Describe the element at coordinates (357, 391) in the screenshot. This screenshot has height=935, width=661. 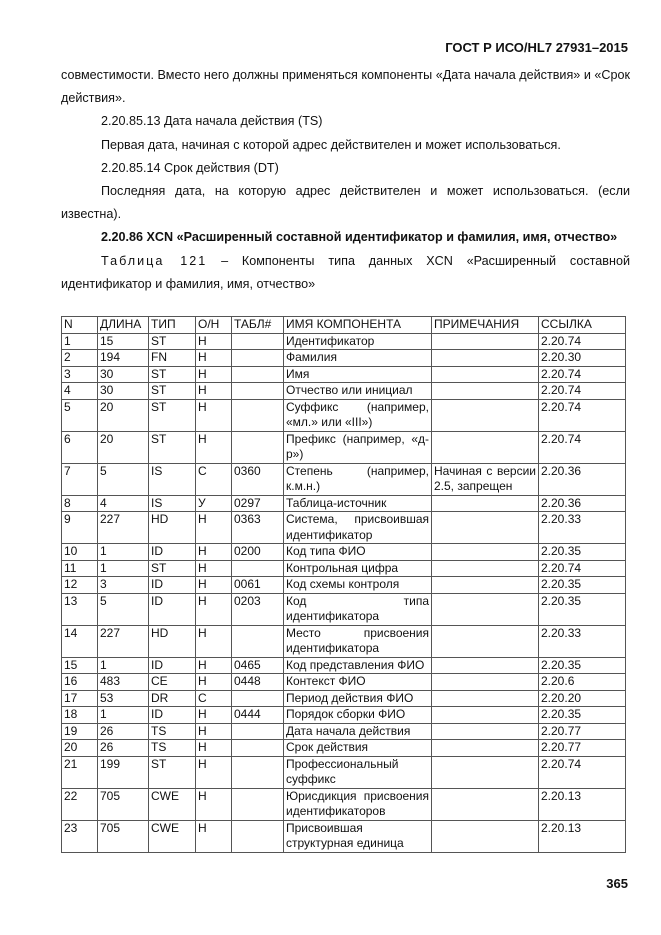
I see `table-cell: Отчество или инициал` at that location.